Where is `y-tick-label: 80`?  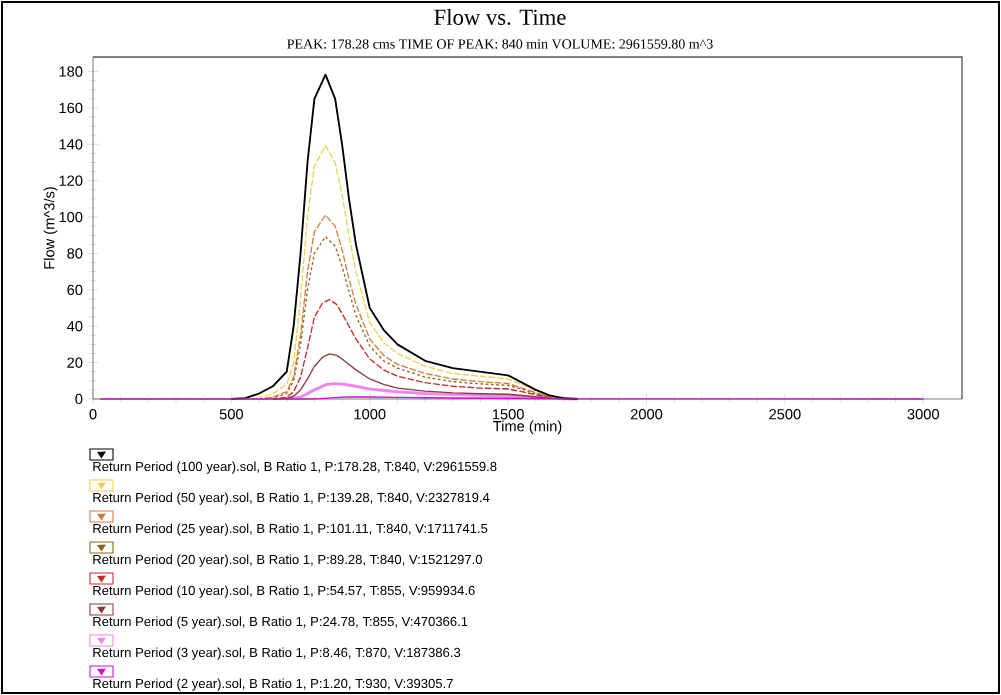 y-tick-label: 80 is located at coordinates (75, 253).